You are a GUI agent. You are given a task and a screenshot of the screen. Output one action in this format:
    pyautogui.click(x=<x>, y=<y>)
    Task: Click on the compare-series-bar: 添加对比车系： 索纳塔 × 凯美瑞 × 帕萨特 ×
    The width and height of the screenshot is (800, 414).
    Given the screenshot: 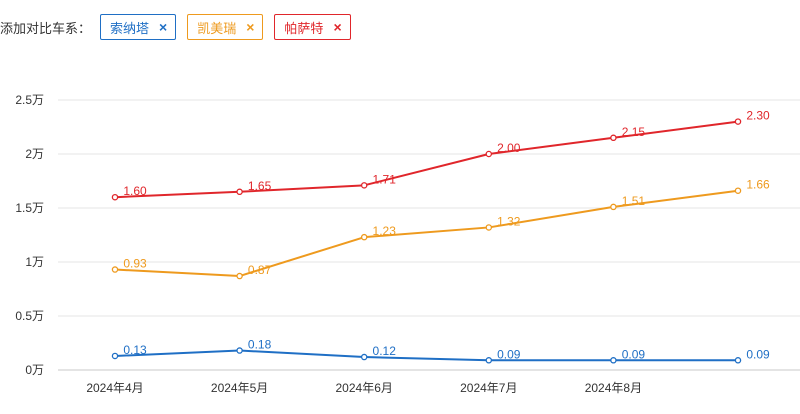 What is the action you would take?
    pyautogui.click(x=181, y=27)
    